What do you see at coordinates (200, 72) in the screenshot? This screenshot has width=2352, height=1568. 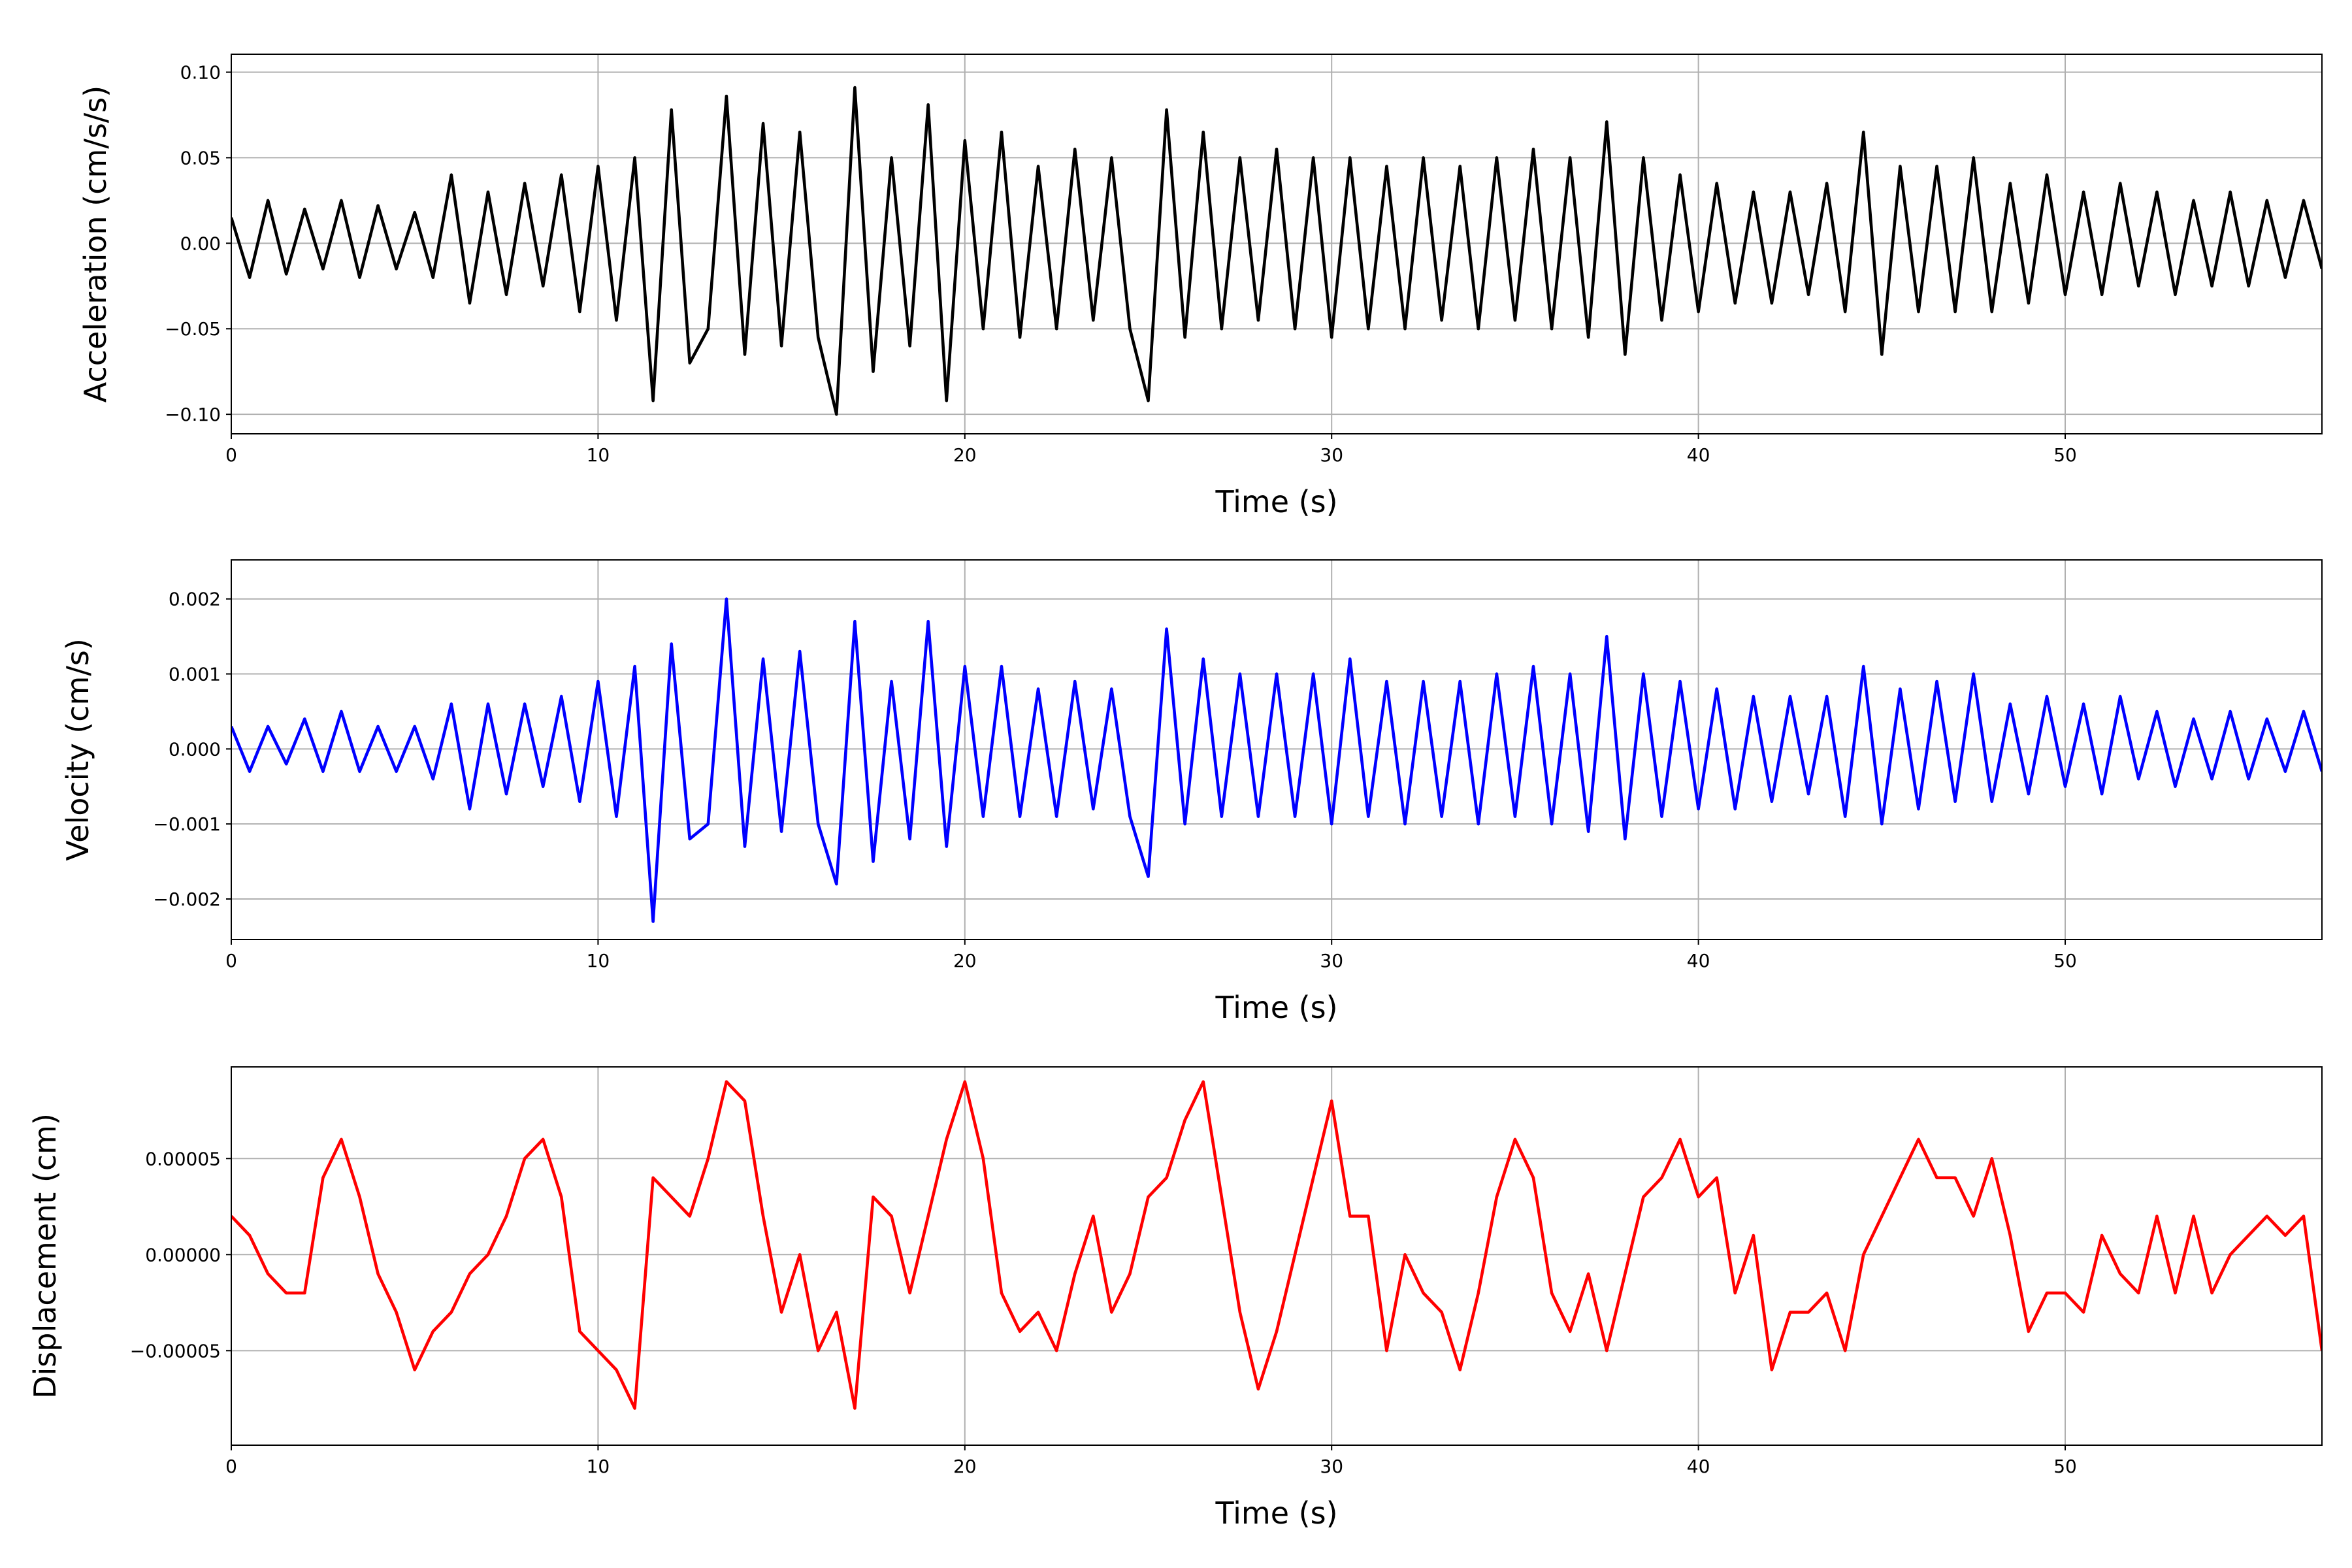 I see `y-tick-label: 0.10` at bounding box center [200, 72].